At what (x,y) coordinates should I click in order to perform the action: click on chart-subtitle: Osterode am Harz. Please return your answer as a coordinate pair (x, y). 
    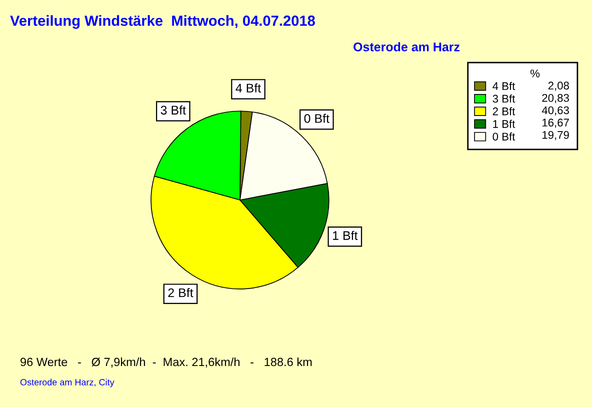
    Looking at the image, I should click on (407, 47).